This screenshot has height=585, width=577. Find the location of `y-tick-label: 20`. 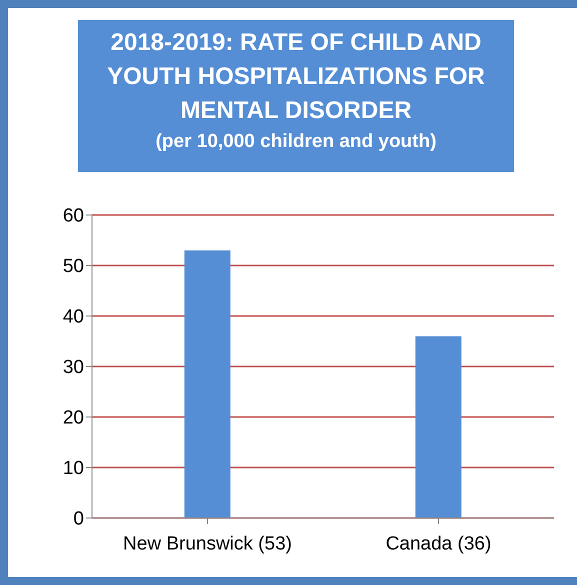

y-tick-label: 20 is located at coordinates (73, 418).